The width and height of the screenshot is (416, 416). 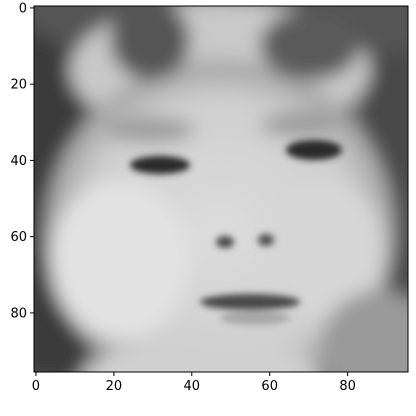 What do you see at coordinates (23, 8) in the screenshot?
I see `y-tick-label: 0` at bounding box center [23, 8].